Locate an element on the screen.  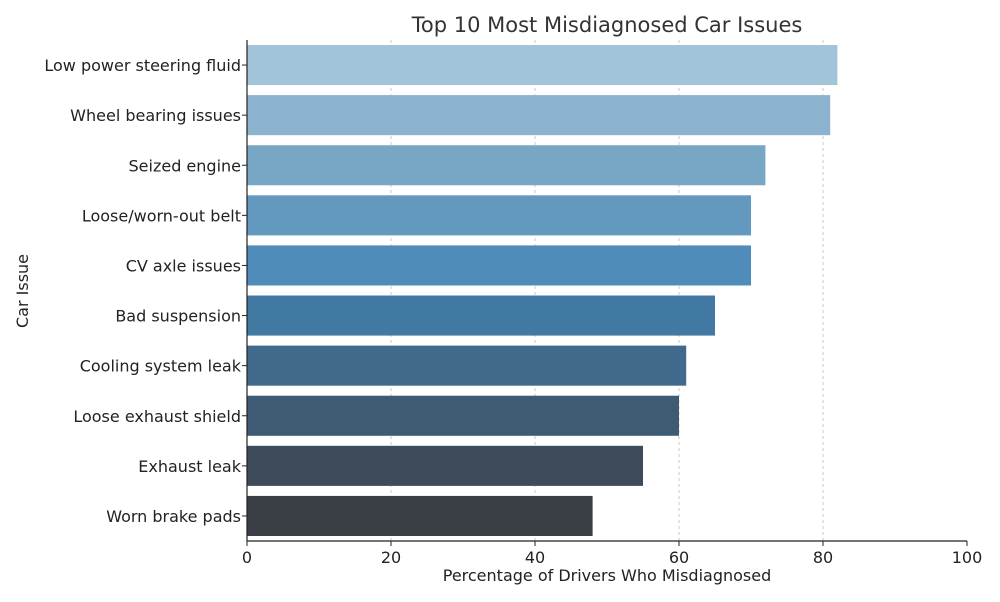
x-tick-label: 100 is located at coordinates (967, 557).